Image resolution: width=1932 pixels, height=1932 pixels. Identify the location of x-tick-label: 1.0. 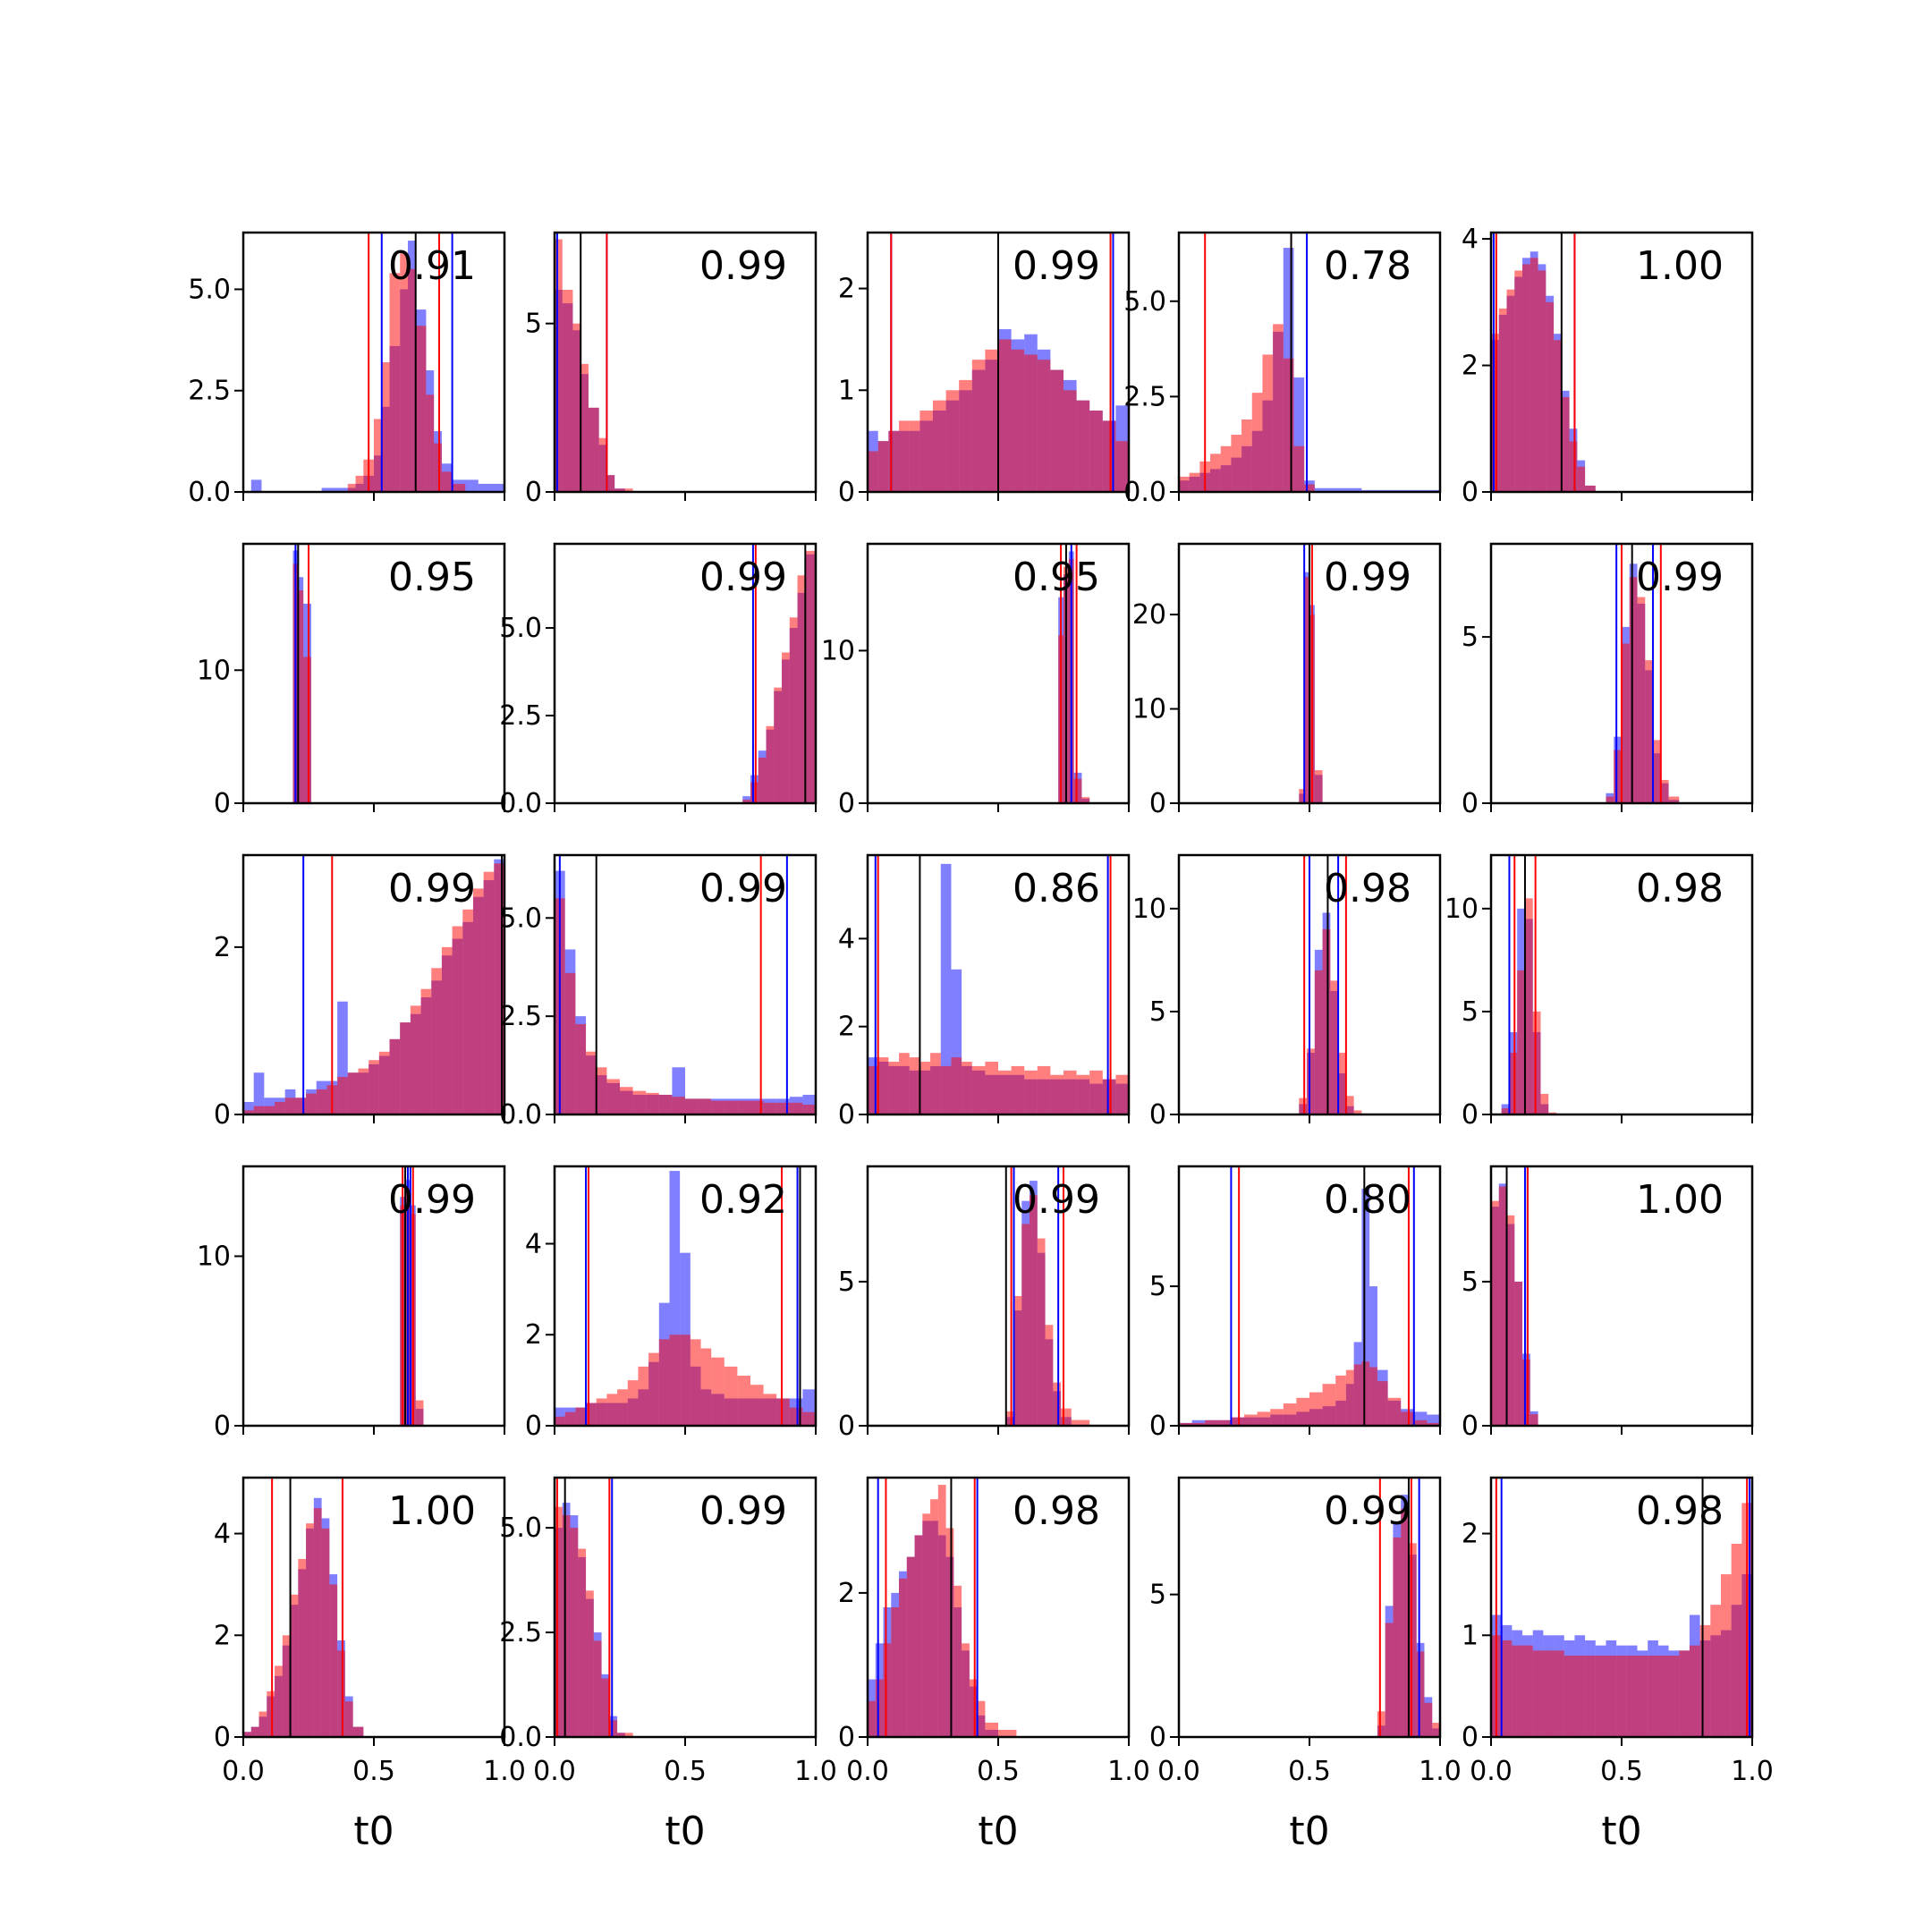
(1128, 1771).